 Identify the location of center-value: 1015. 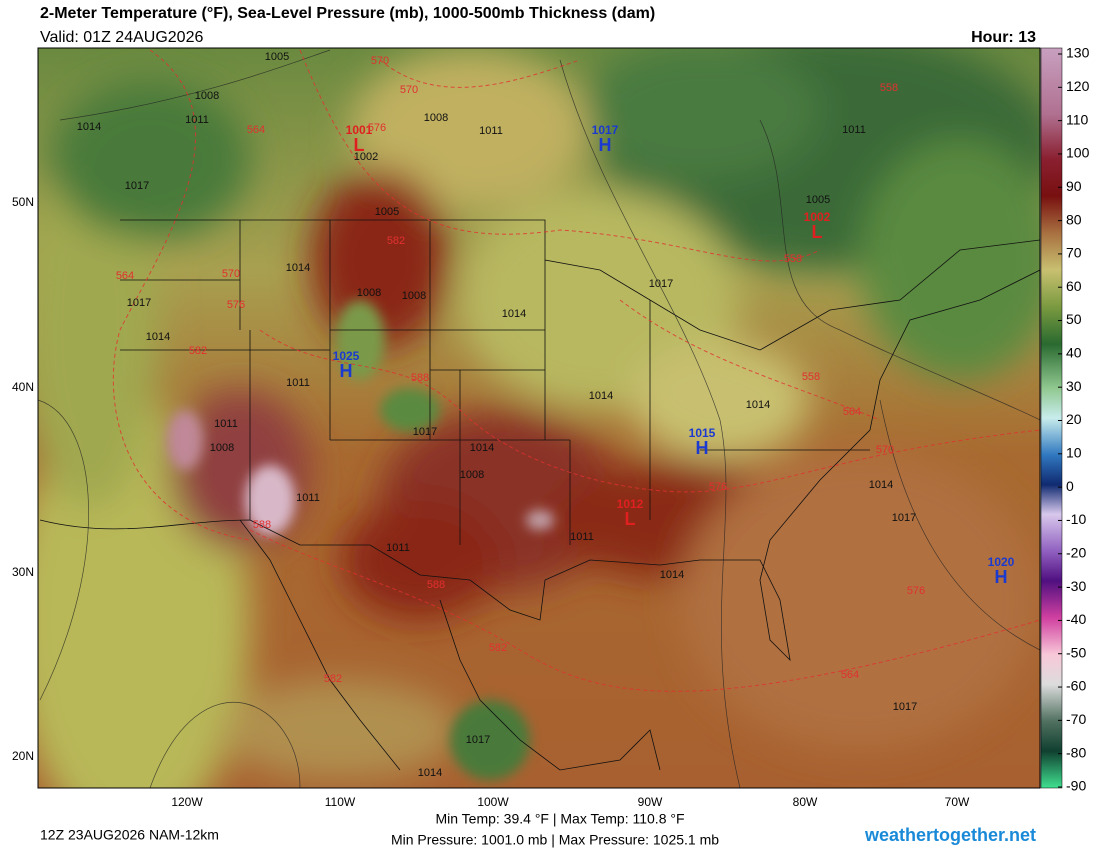
(702, 433).